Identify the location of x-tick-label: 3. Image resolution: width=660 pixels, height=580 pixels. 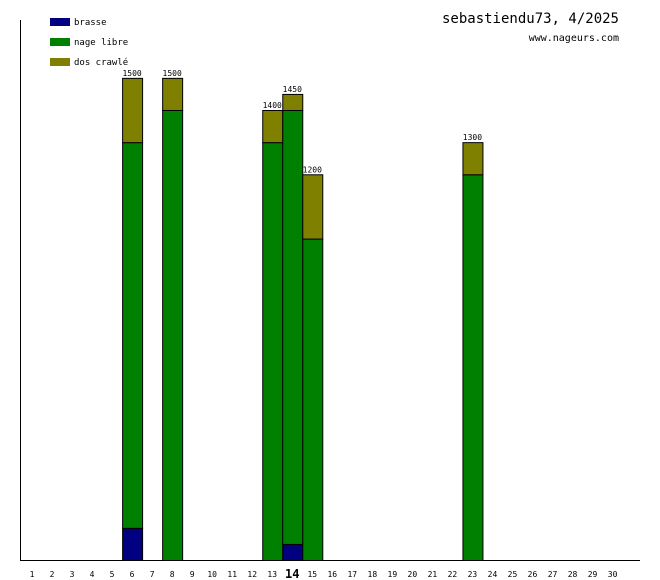
(72, 574).